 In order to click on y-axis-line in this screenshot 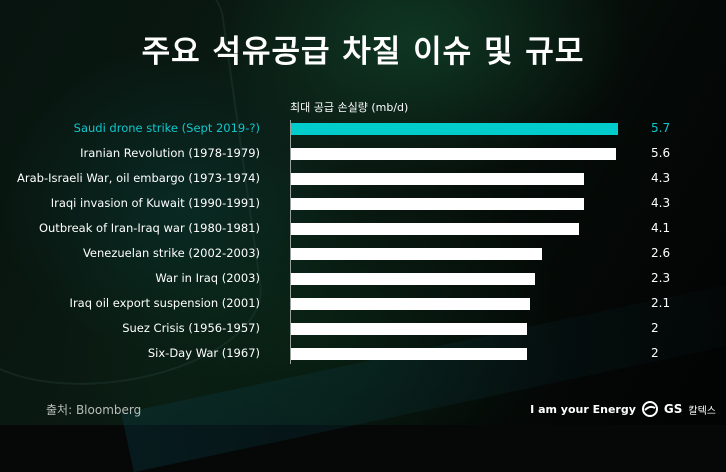, I will do `click(290, 242)`.